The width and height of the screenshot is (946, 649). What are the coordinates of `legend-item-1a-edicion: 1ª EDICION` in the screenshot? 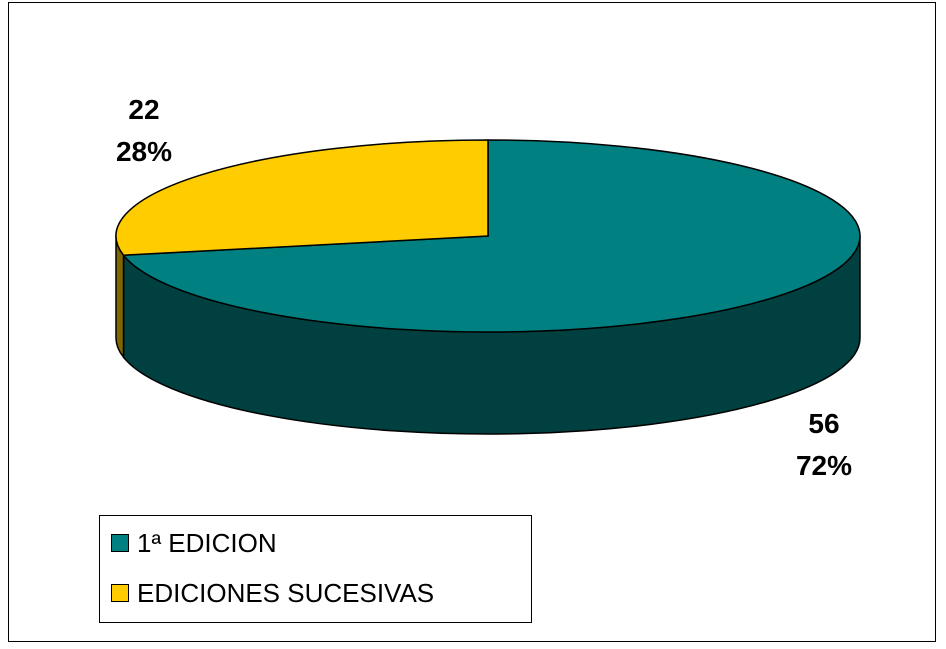 It's located at (194, 543).